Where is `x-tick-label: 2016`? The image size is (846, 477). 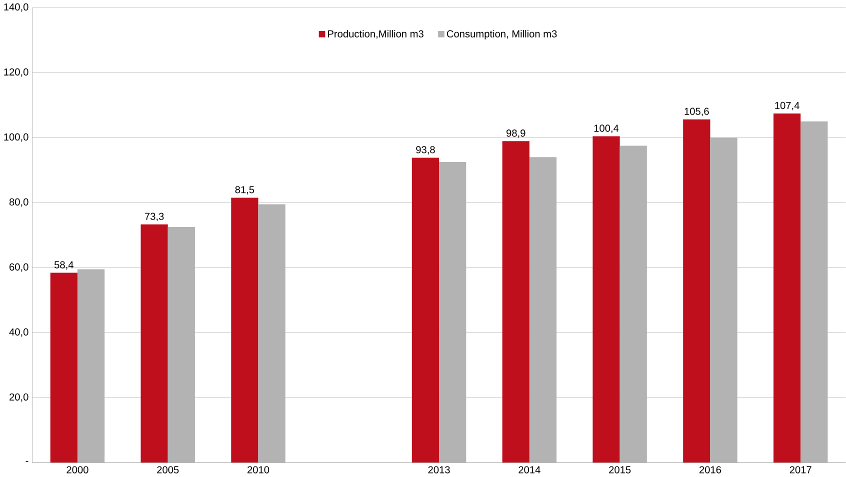 x-tick-label: 2016 is located at coordinates (710, 470).